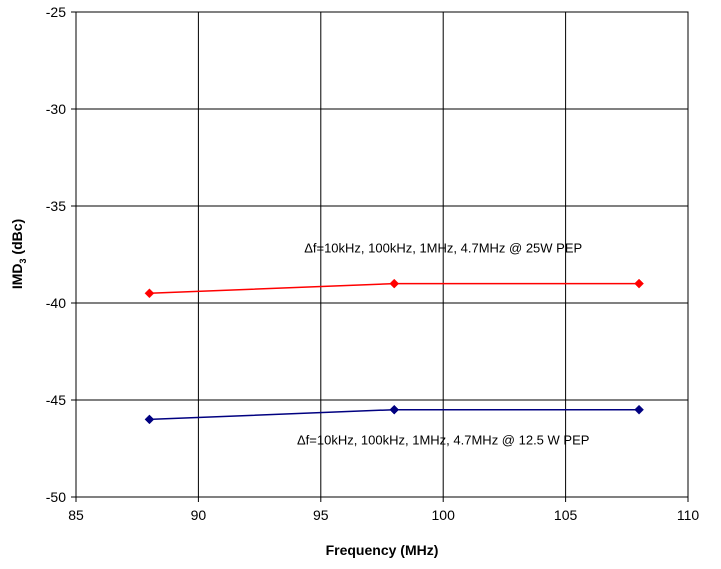 The height and width of the screenshot is (569, 721). What do you see at coordinates (56, 400) in the screenshot?
I see `y-tick-label-4: -45` at bounding box center [56, 400].